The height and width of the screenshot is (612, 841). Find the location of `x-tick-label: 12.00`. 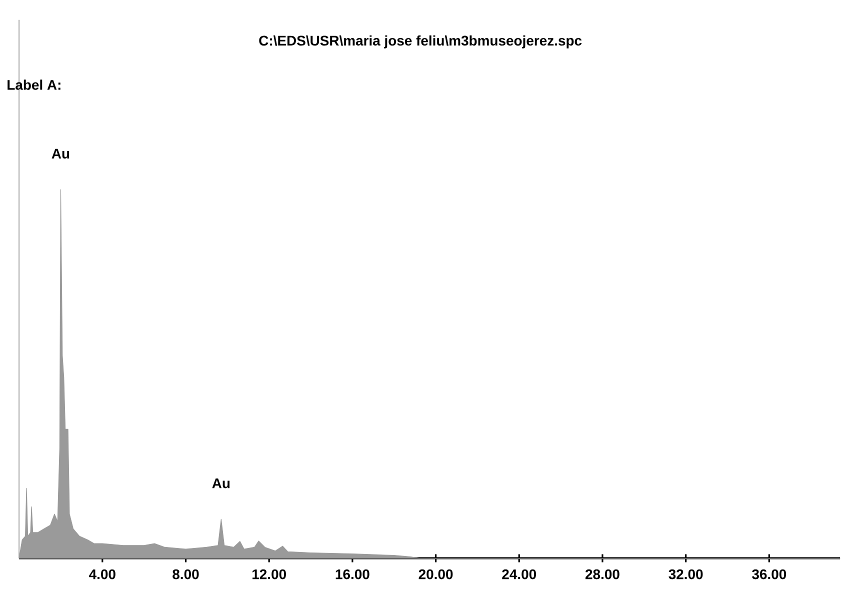

x-tick-label: 12.00 is located at coordinates (269, 574).